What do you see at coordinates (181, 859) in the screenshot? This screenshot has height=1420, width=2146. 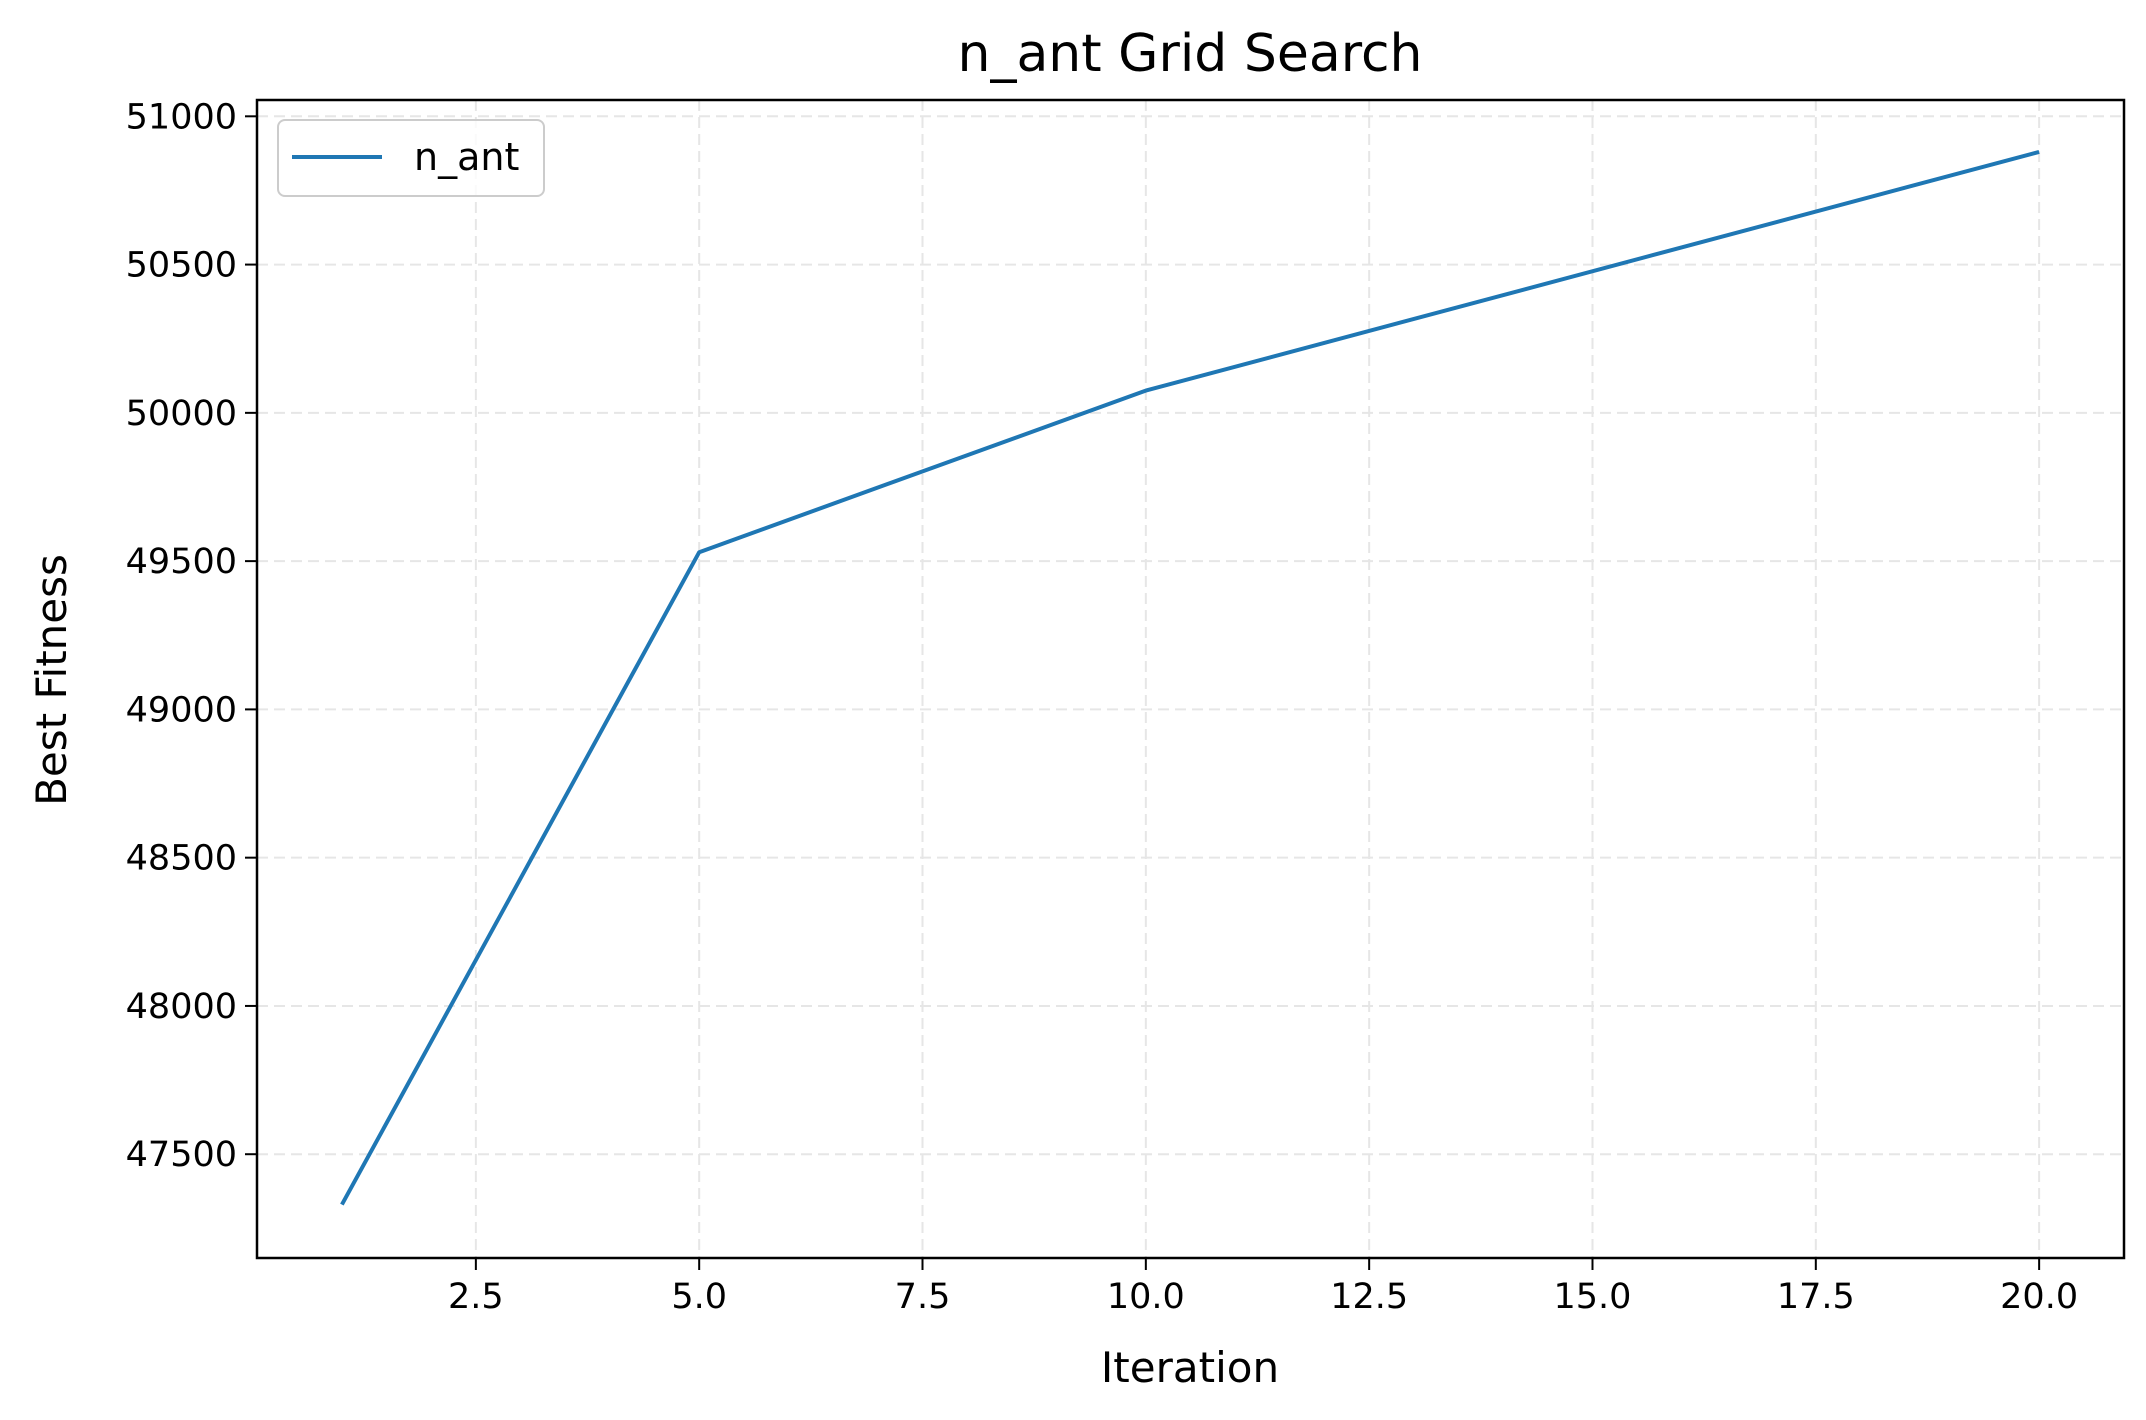 I see `y-tick-label: 48500` at bounding box center [181, 859].